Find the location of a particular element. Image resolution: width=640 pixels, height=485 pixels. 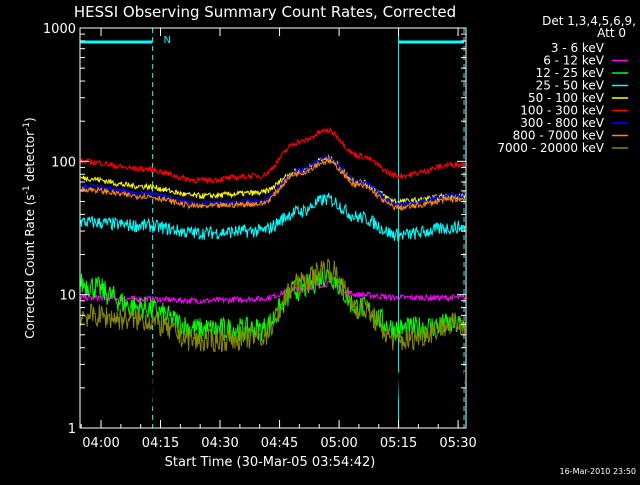

annotation-label-0: N is located at coordinates (167, 40).